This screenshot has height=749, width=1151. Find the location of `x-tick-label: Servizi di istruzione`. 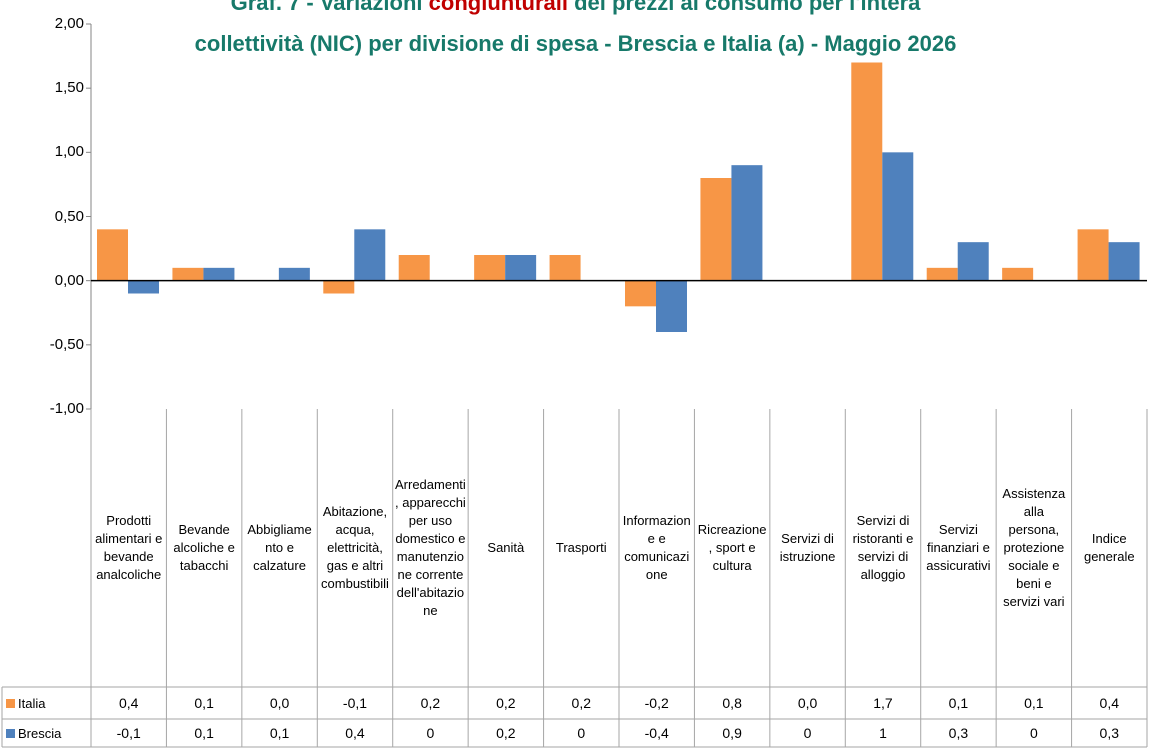

x-tick-label: Servizi di istruzione is located at coordinates (807, 547).